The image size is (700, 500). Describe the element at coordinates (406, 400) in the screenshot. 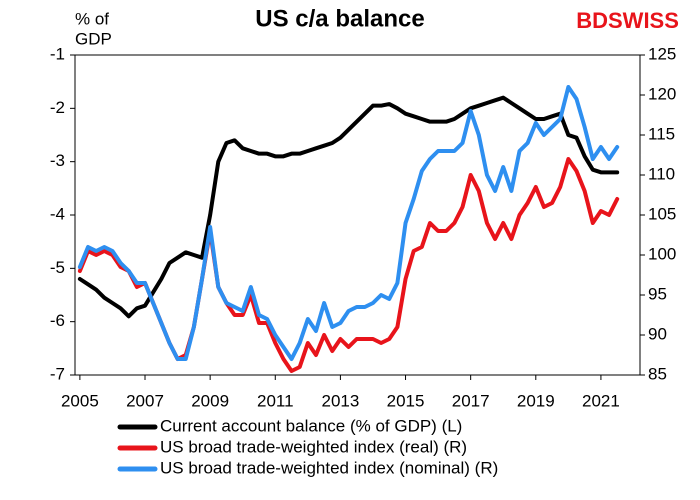

I see `x-tick-label: 2015` at that location.